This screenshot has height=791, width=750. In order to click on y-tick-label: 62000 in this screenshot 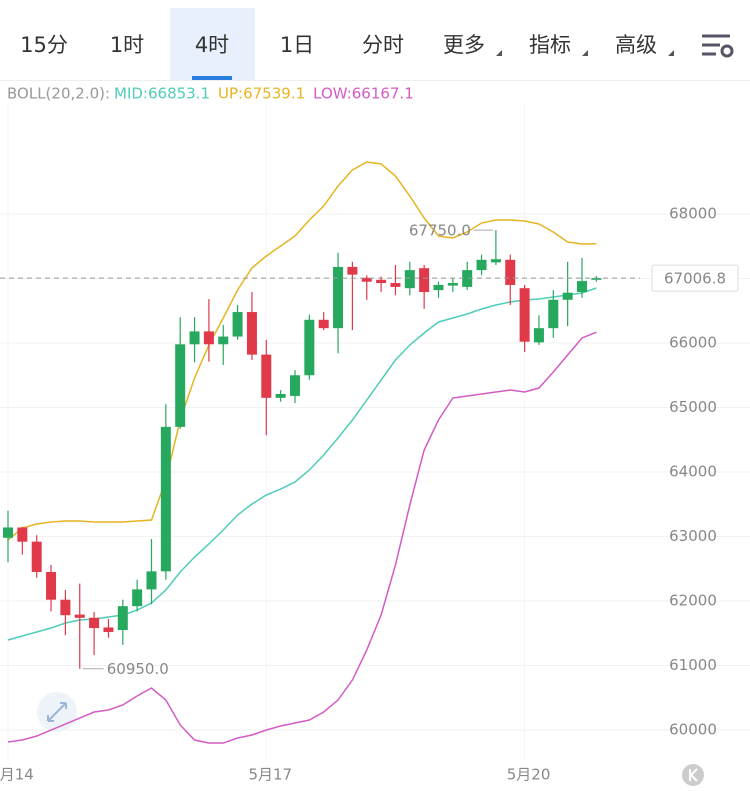, I will do `click(693, 601)`.